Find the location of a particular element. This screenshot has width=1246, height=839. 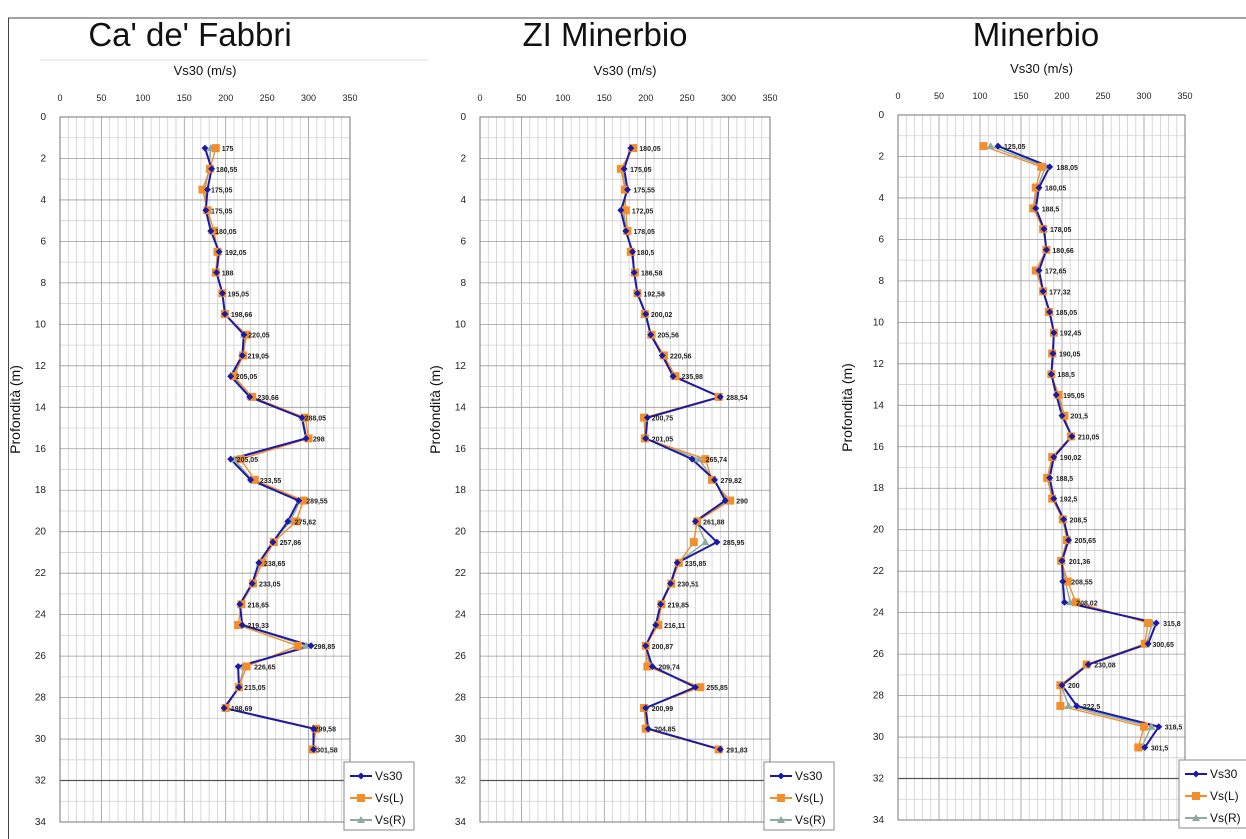

chart-title-minerbio: Minerbio is located at coordinates (1036, 34).